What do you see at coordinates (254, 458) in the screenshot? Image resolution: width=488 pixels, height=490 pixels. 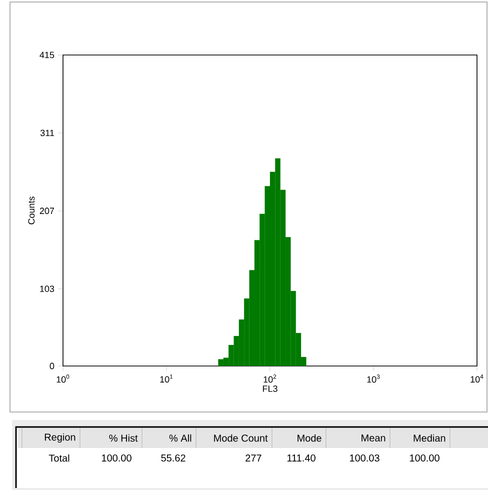 I see `text: 277` at bounding box center [254, 458].